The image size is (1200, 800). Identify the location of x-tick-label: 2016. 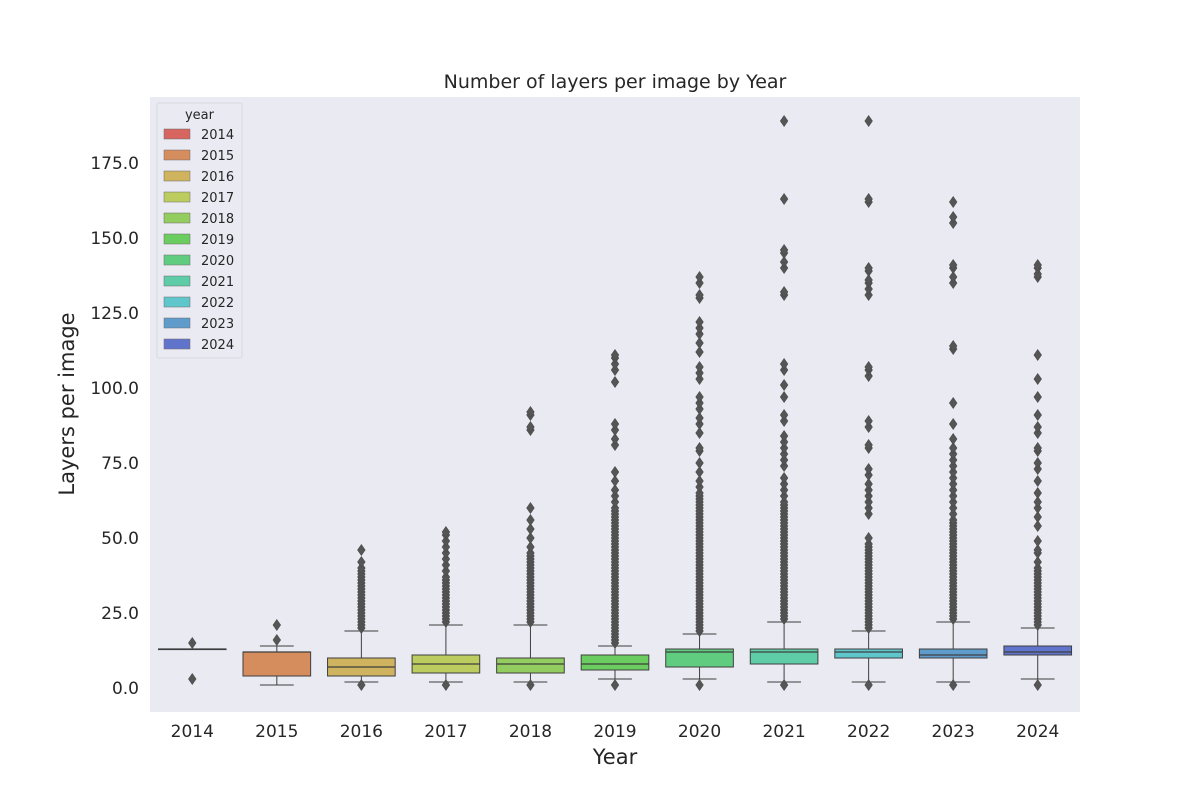
(361, 732).